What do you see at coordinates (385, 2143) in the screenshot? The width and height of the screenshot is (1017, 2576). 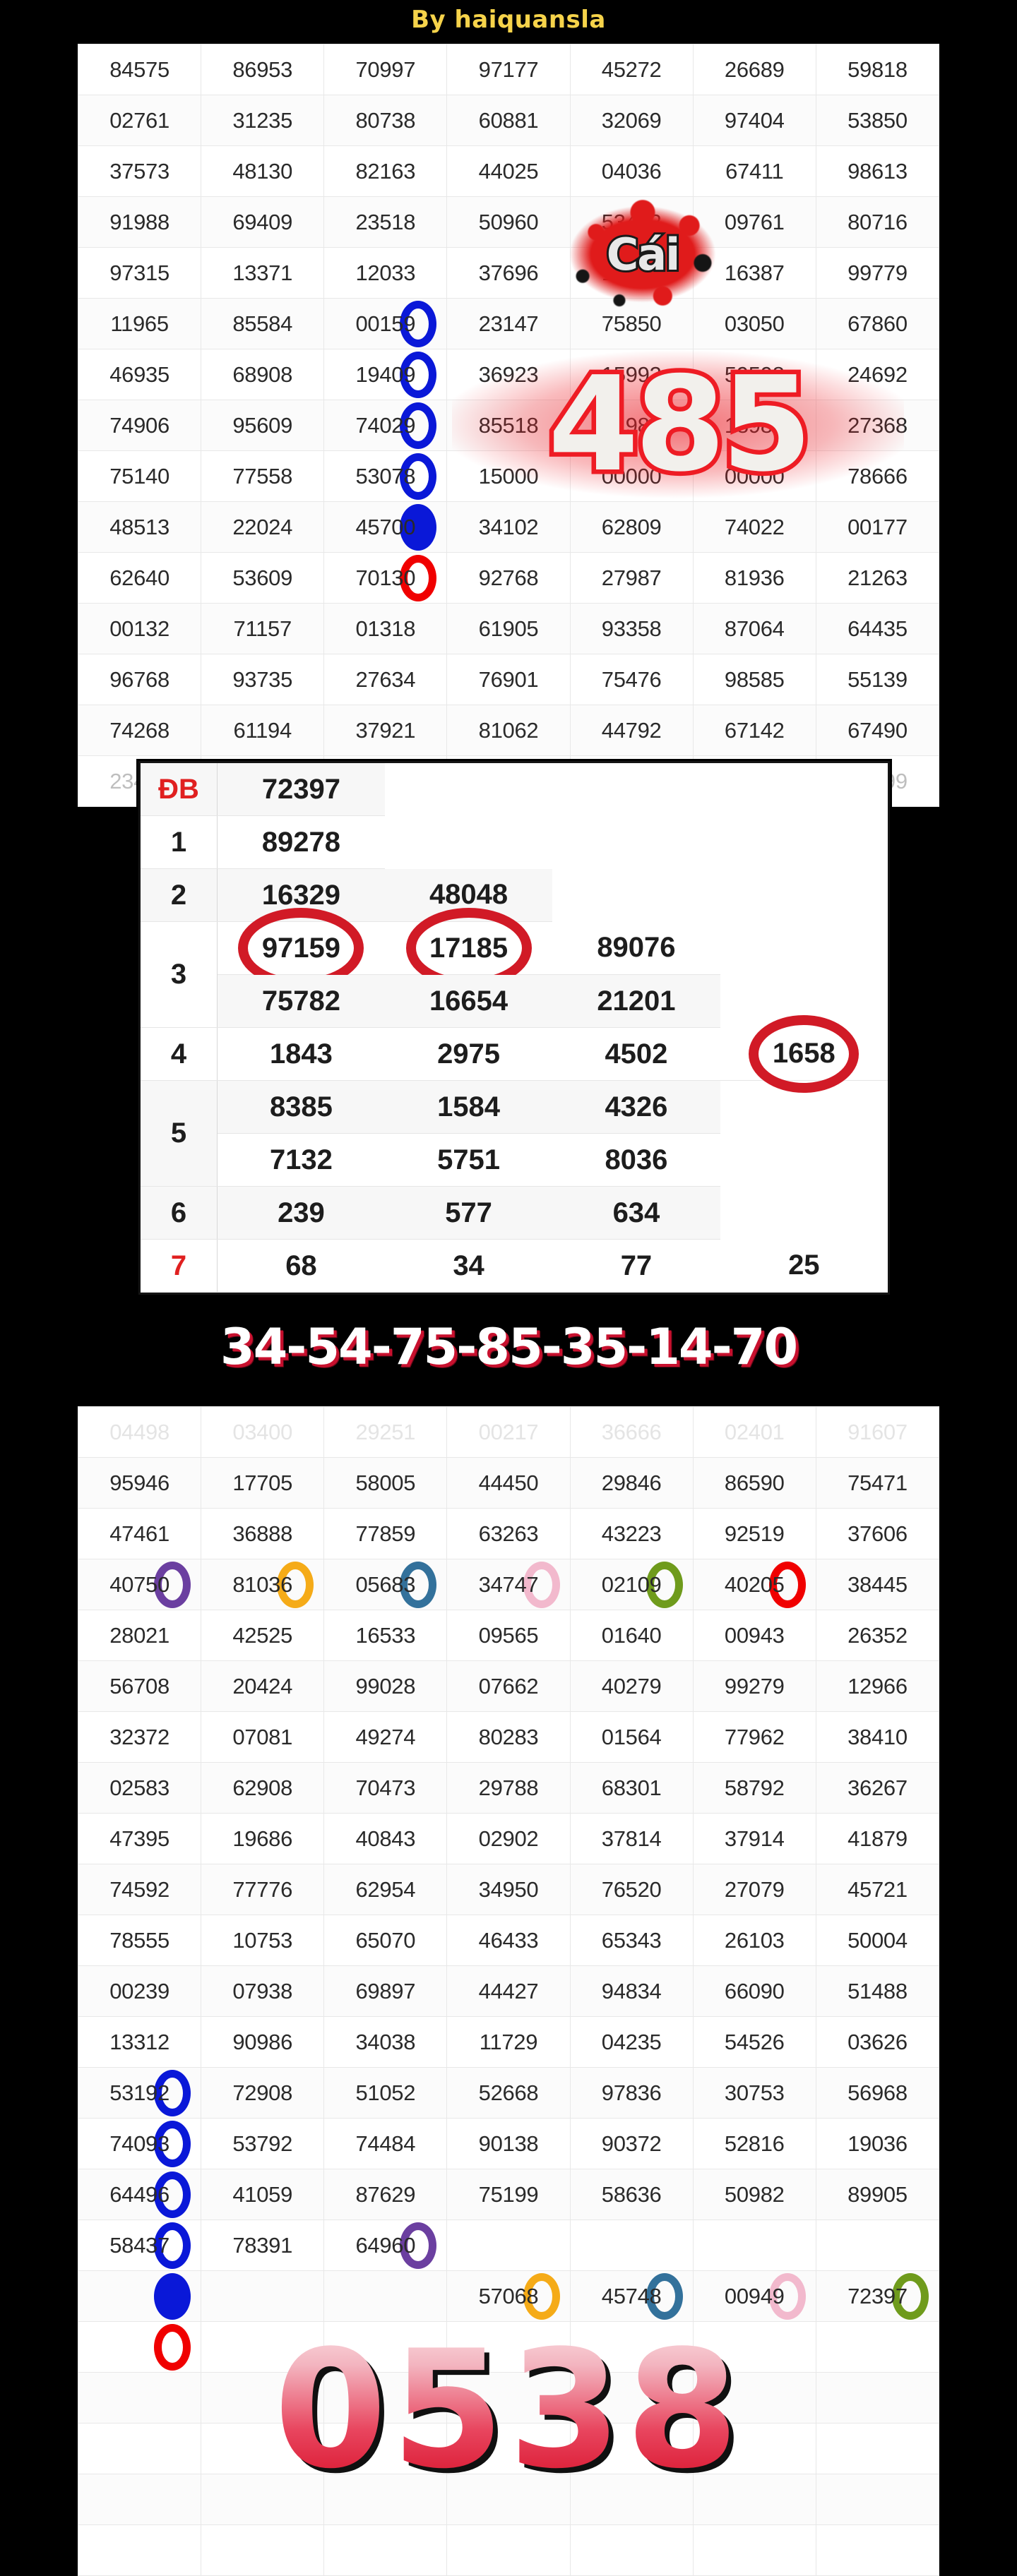 I see `number-cell: 74484` at bounding box center [385, 2143].